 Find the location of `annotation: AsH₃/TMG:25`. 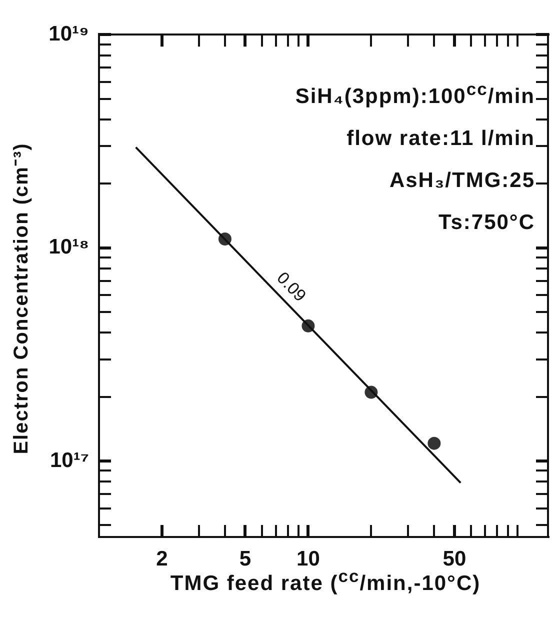

annotation: AsH₃/TMG:25 is located at coordinates (461, 181).